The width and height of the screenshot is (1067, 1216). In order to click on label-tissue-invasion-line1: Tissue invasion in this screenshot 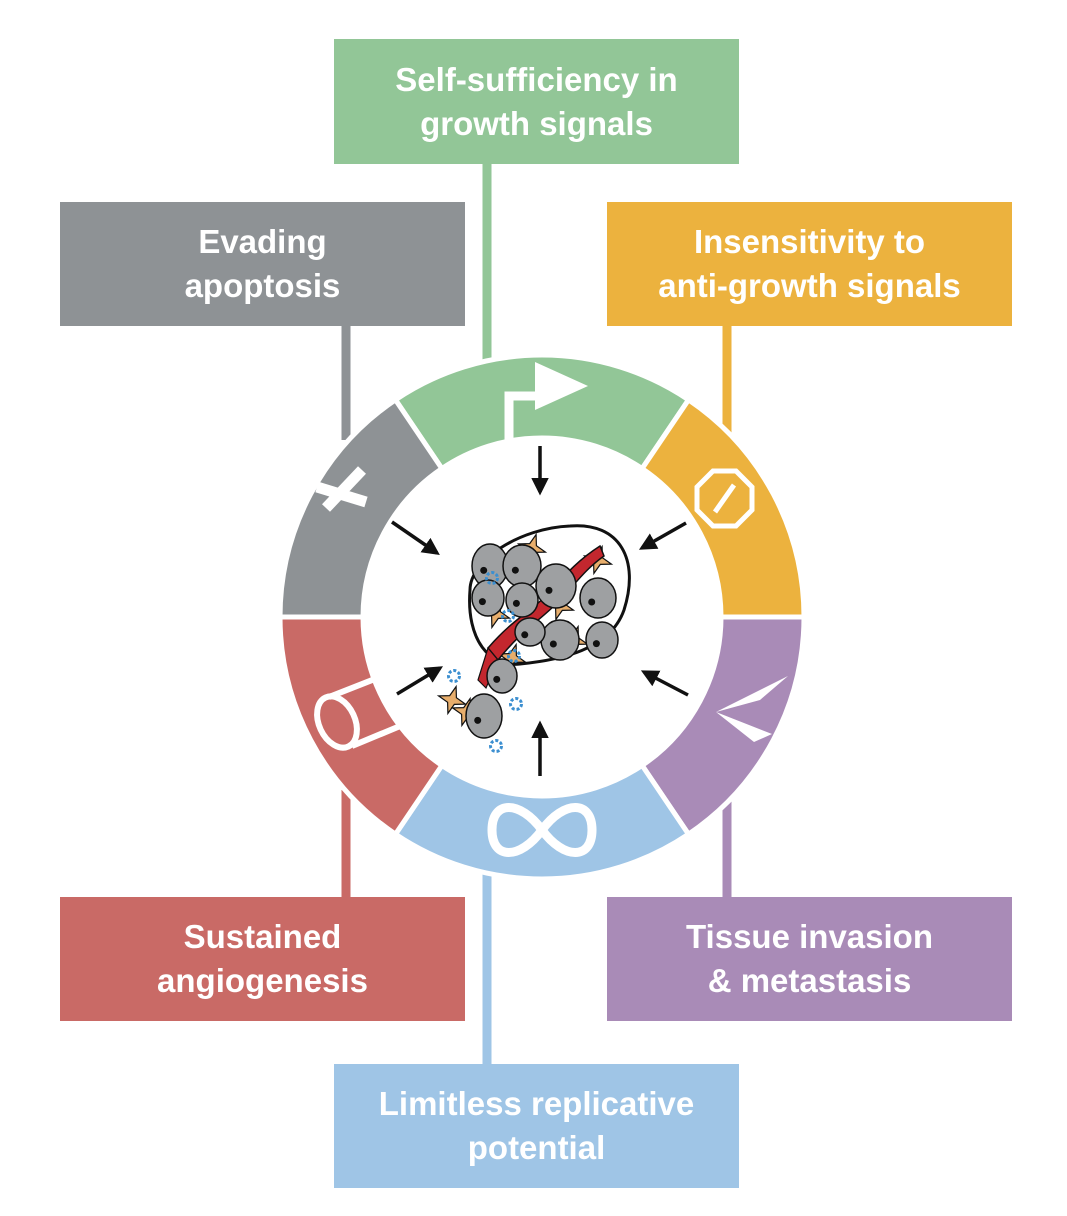, I will do `click(809, 936)`.